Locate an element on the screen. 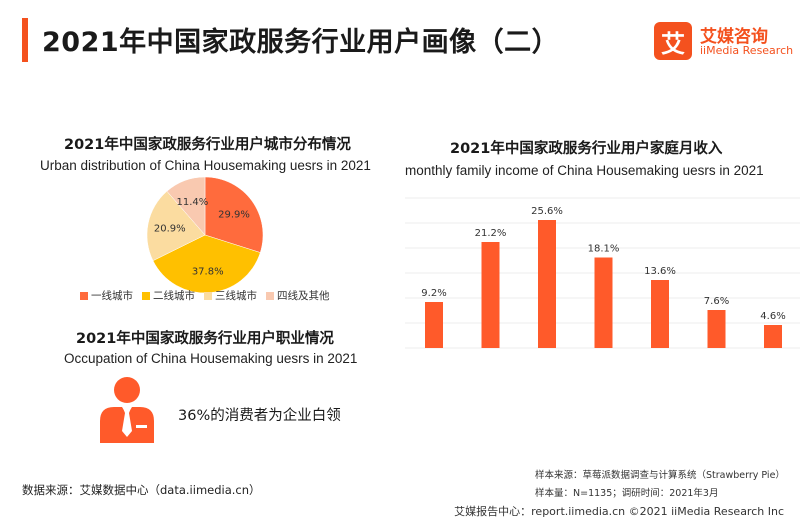  income-bar-label-2: 21.2% is located at coordinates (491, 233).